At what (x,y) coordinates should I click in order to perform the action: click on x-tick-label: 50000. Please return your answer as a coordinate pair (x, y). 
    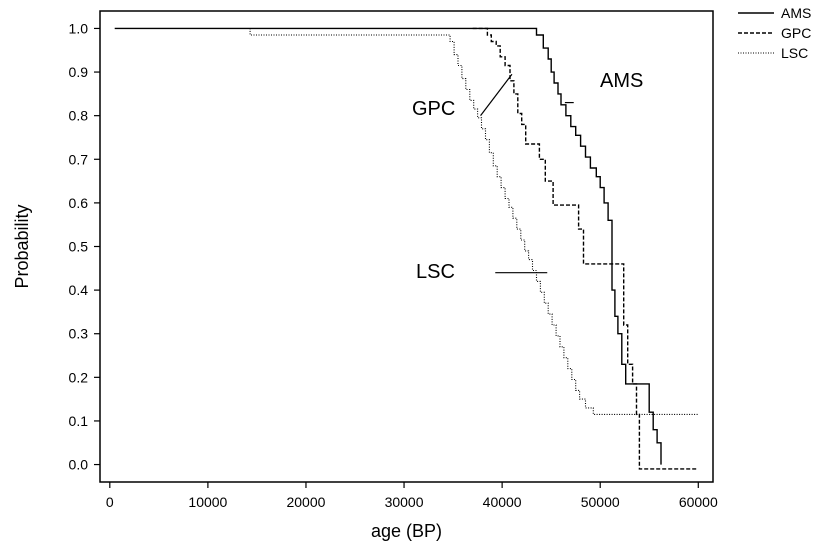
    Looking at the image, I should click on (600, 502).